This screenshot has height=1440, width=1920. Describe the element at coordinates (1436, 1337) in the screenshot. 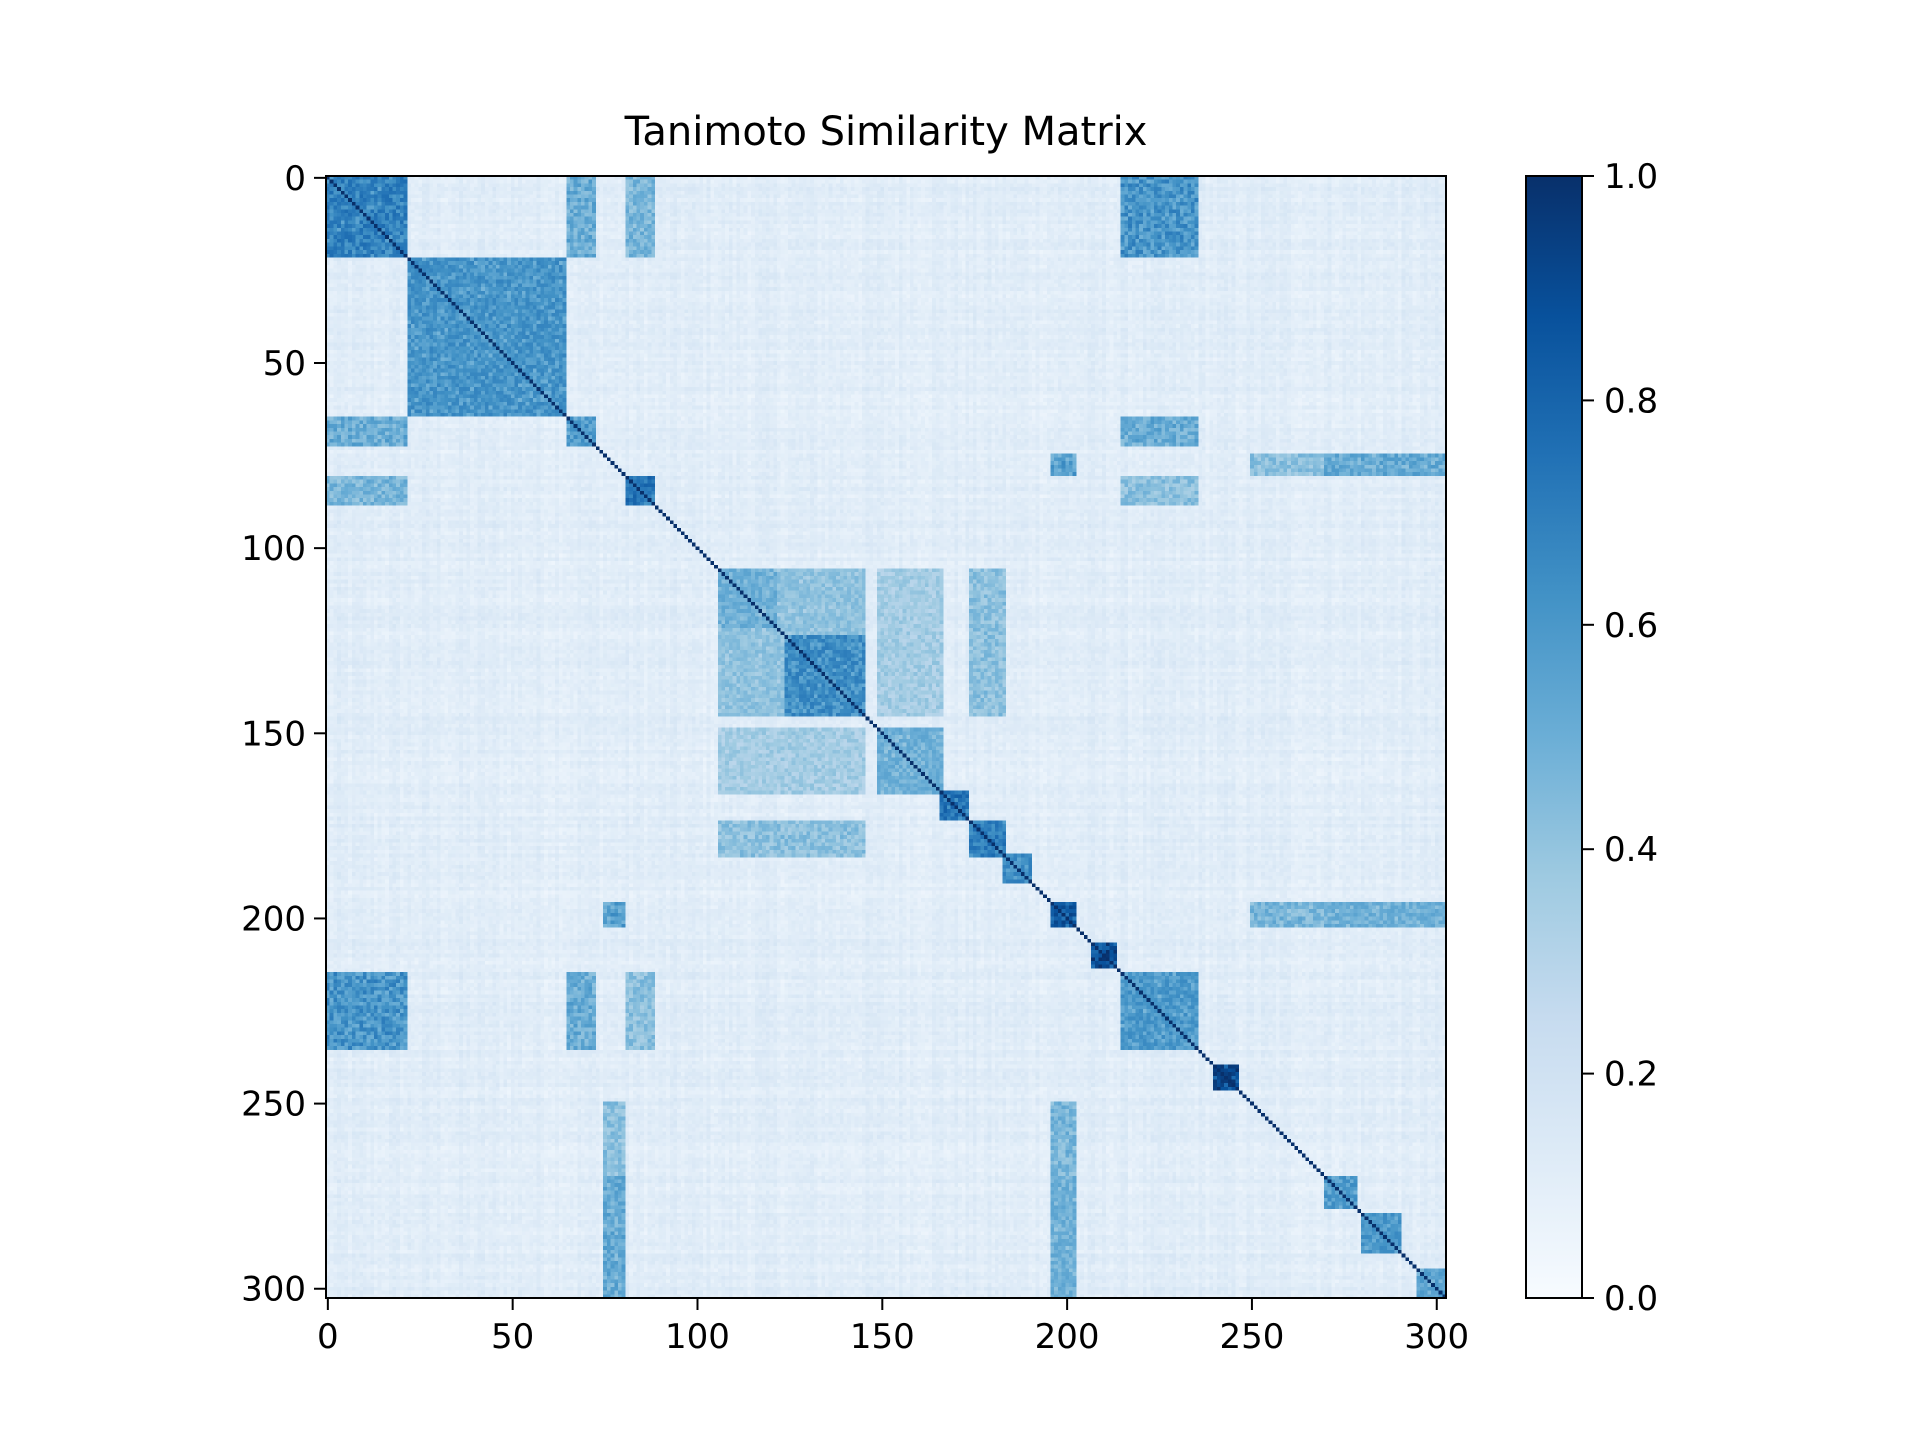

I see `x-tick-label: 300` at that location.